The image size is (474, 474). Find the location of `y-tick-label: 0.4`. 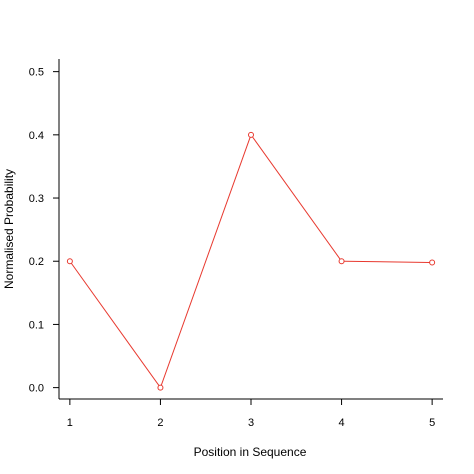

y-tick-label: 0.4 is located at coordinates (36, 136).